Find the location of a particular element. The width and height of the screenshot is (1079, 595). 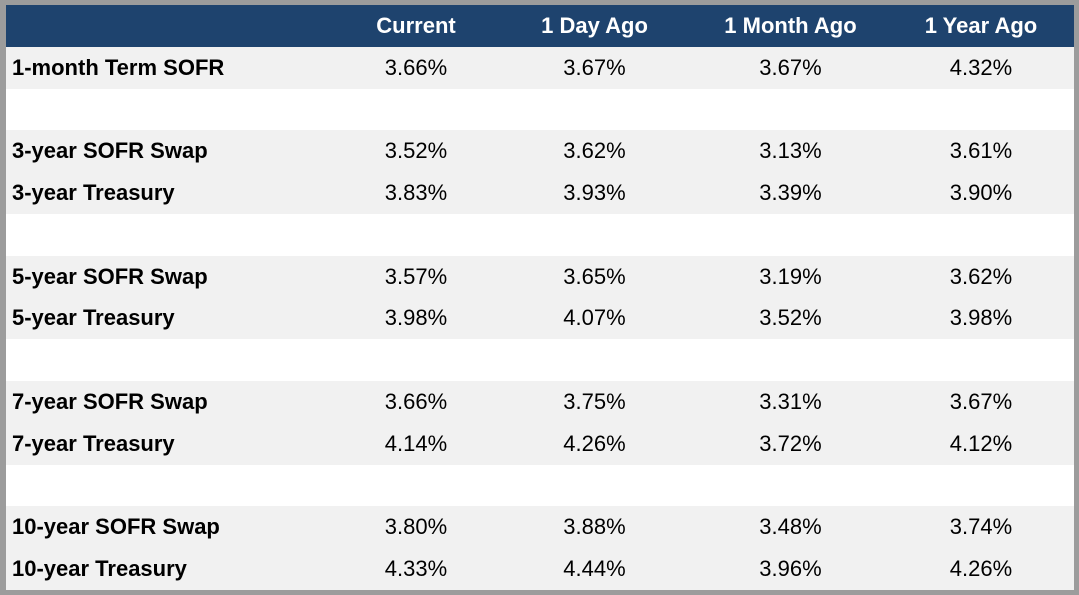

header-row: Current 1 Day Ago 1 Month Ago 1 Year Ago is located at coordinates (540, 26).